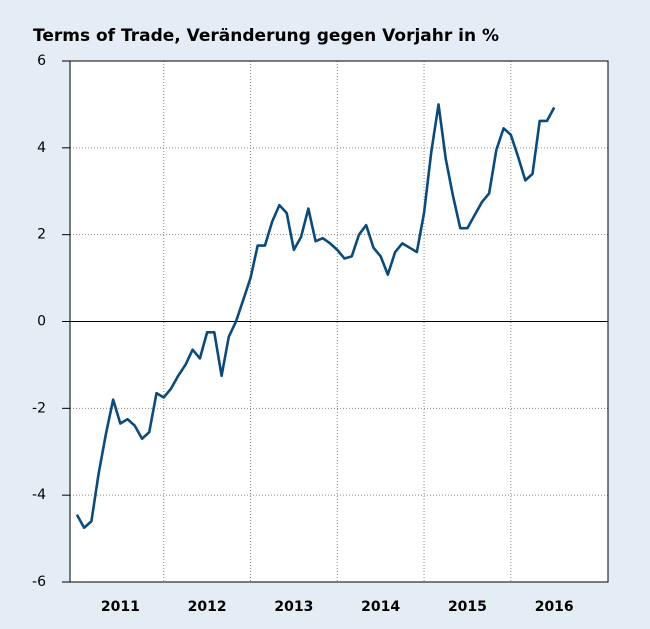 Image resolution: width=650 pixels, height=629 pixels. What do you see at coordinates (380, 607) in the screenshot?
I see `x-tick-label: 2014` at bounding box center [380, 607].